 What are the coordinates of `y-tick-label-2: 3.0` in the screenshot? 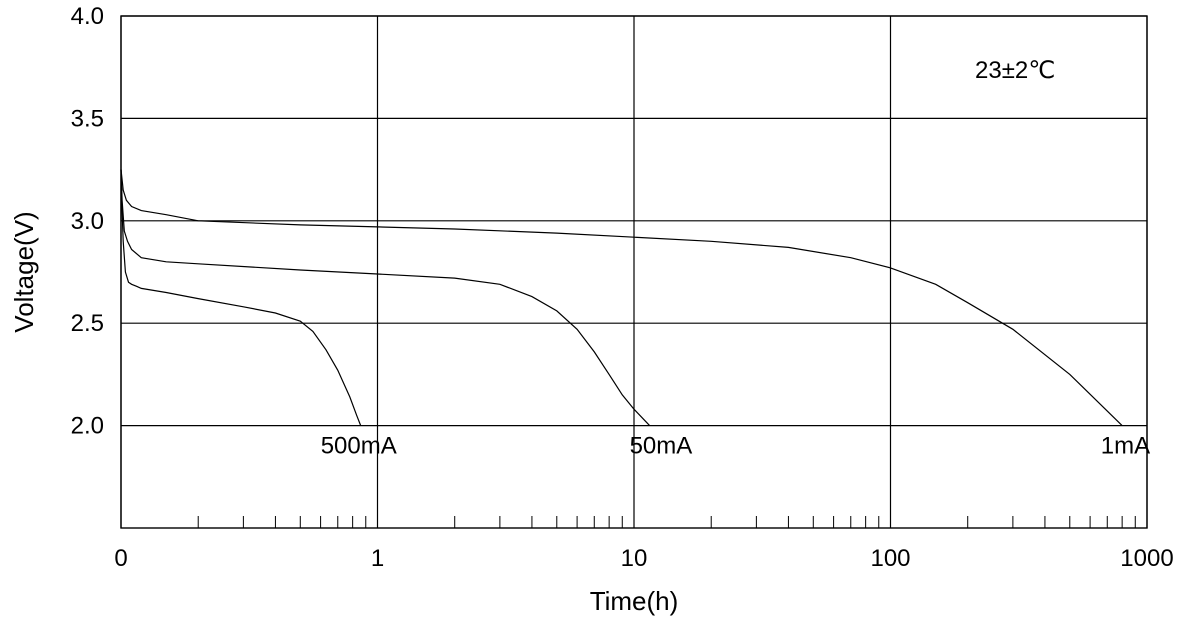 It's located at (87, 221).